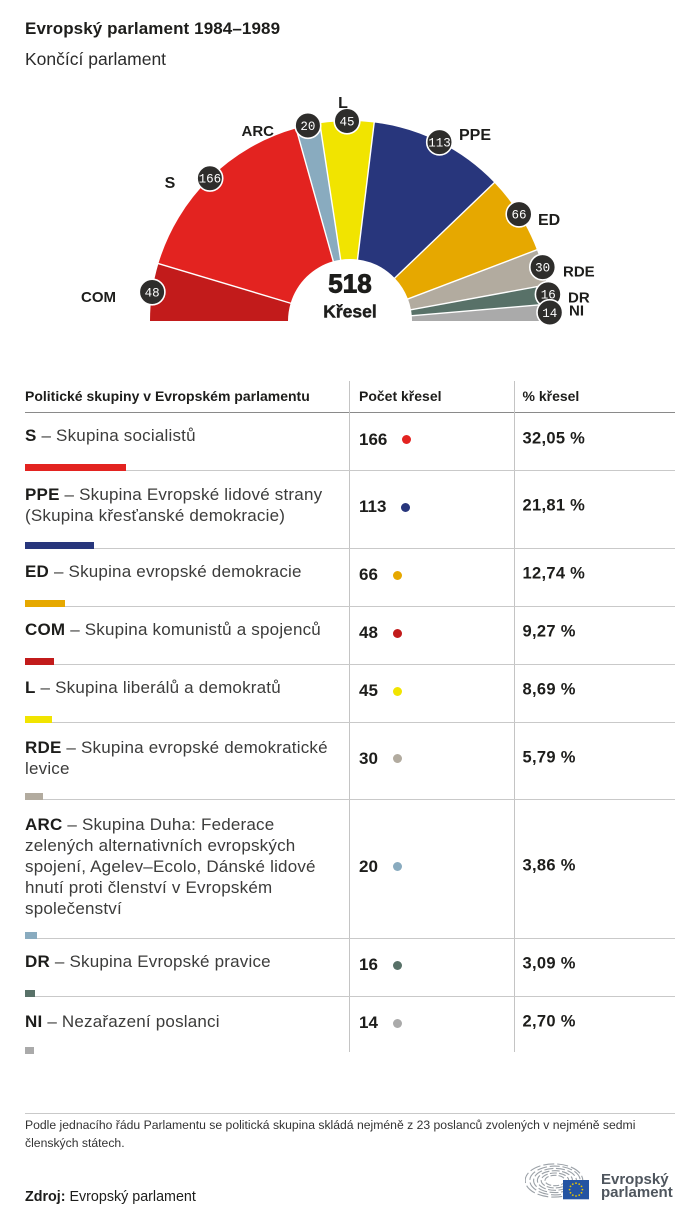 The width and height of the screenshot is (700, 1222). What do you see at coordinates (475, 135) in the screenshot?
I see `svg-text: PPE` at bounding box center [475, 135].